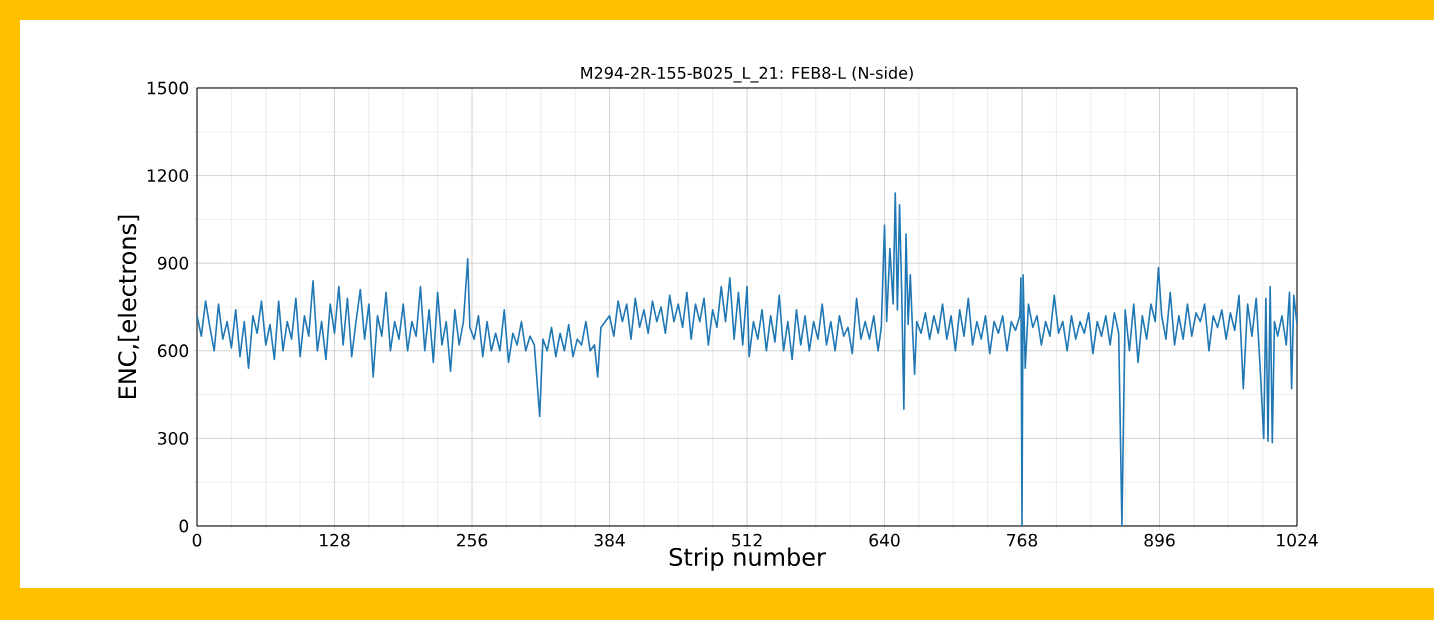  What do you see at coordinates (472, 540) in the screenshot?
I see `x-tick-label: 256` at bounding box center [472, 540].